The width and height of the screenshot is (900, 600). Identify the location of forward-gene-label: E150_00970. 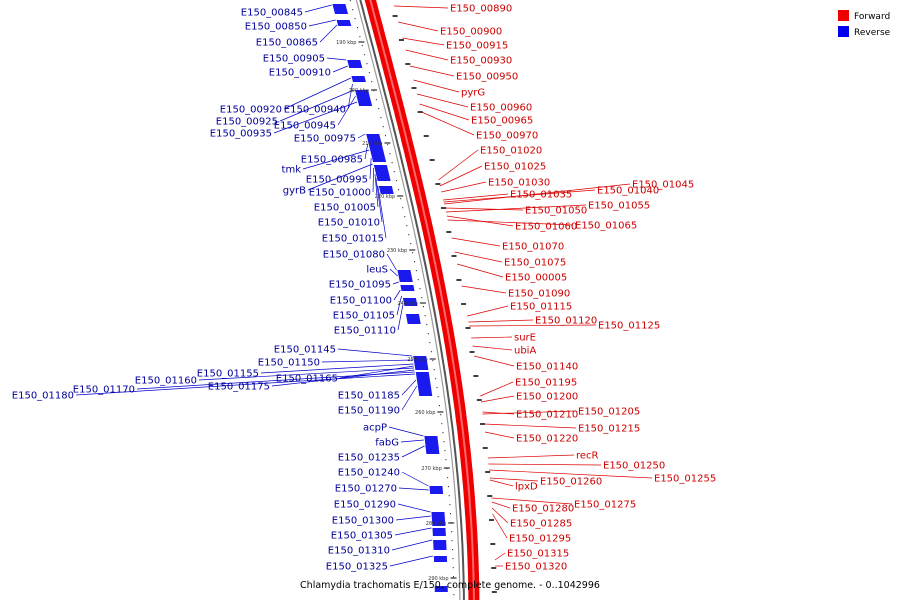
(507, 136).